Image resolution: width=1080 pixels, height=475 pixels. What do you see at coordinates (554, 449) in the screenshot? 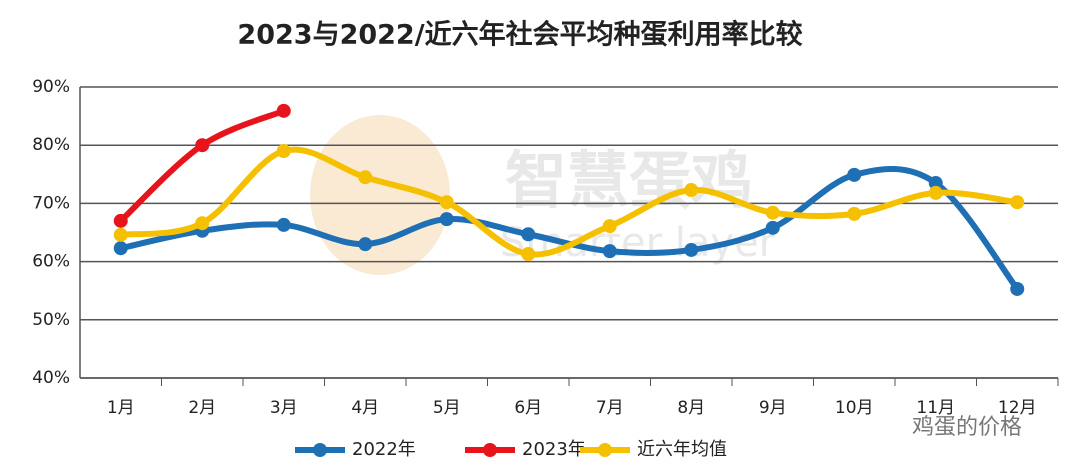
I see `legend-label: 2023年` at bounding box center [554, 449].